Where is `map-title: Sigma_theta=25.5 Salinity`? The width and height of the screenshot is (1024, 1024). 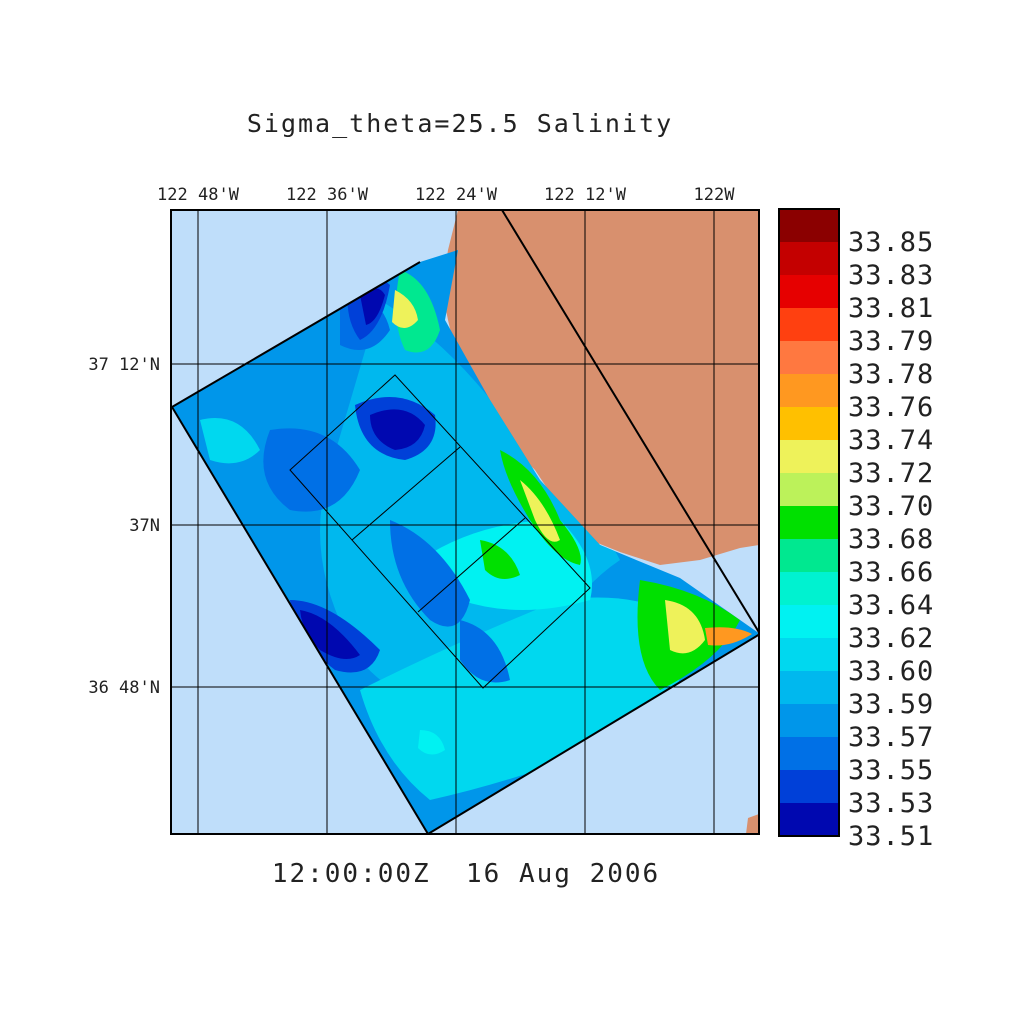
map-title: Sigma_theta=25.5 Salinity is located at coordinates (460, 123).